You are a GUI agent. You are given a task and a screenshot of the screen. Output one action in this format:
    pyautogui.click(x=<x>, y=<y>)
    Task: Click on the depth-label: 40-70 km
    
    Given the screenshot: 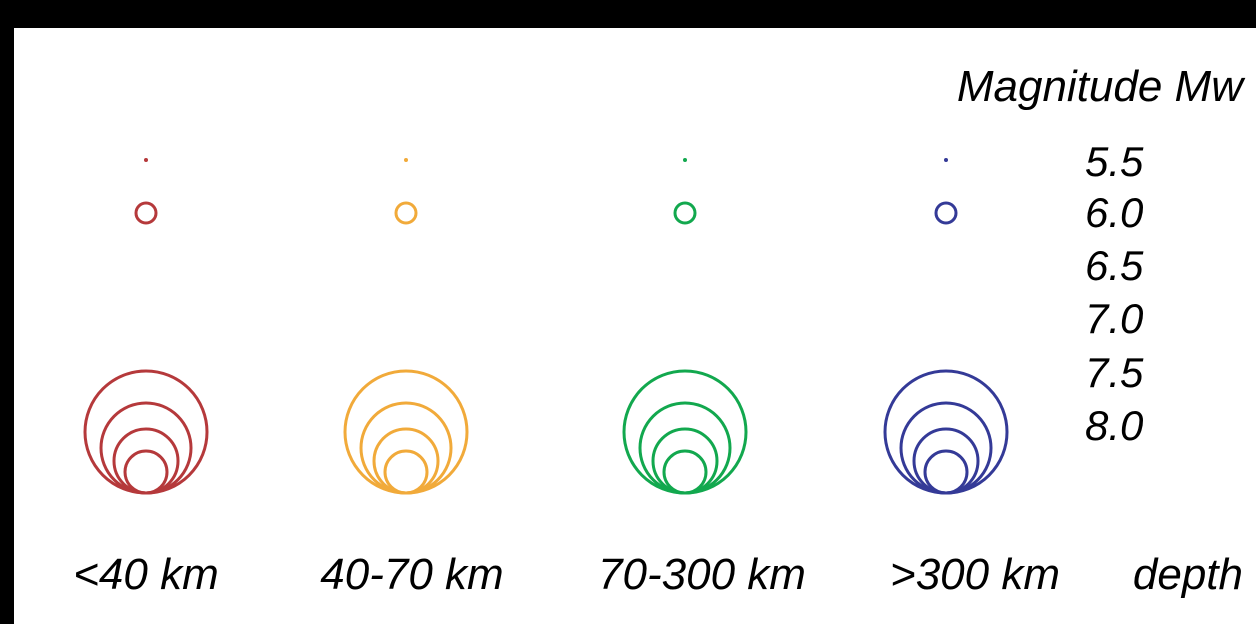 What is the action you would take?
    pyautogui.click(x=411, y=574)
    